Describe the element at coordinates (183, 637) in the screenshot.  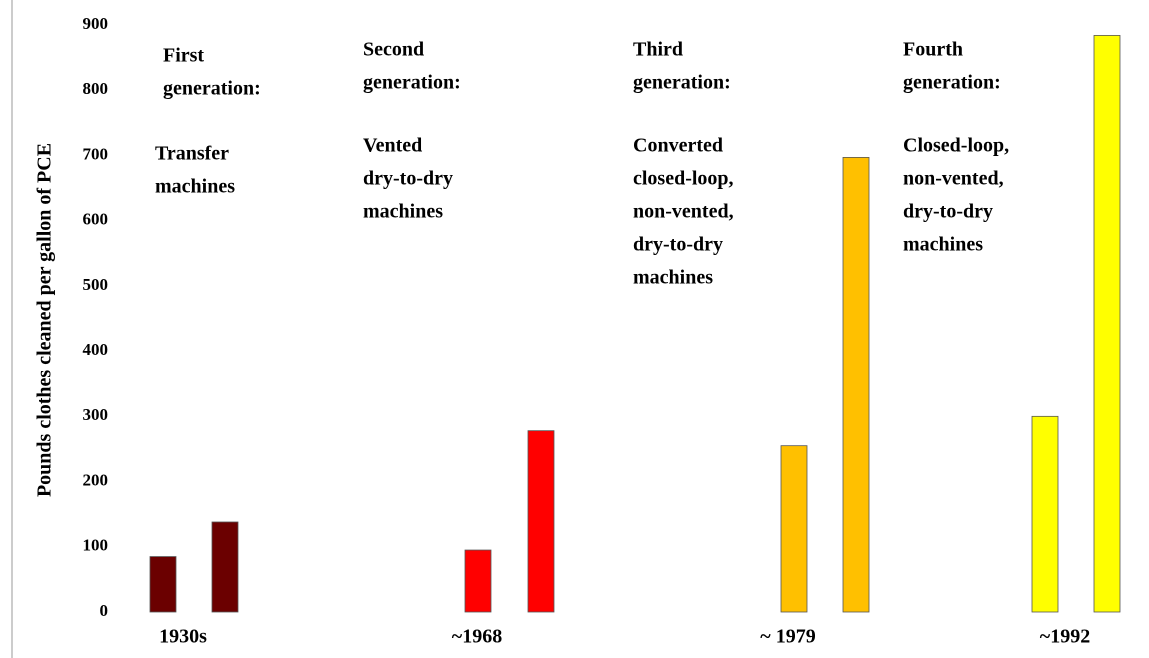
I see `x-tick-label: 1930s` at that location.